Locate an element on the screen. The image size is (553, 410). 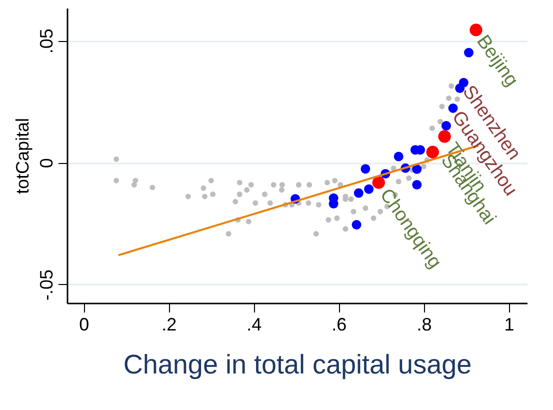
x-tick-label: .6 is located at coordinates (339, 324).